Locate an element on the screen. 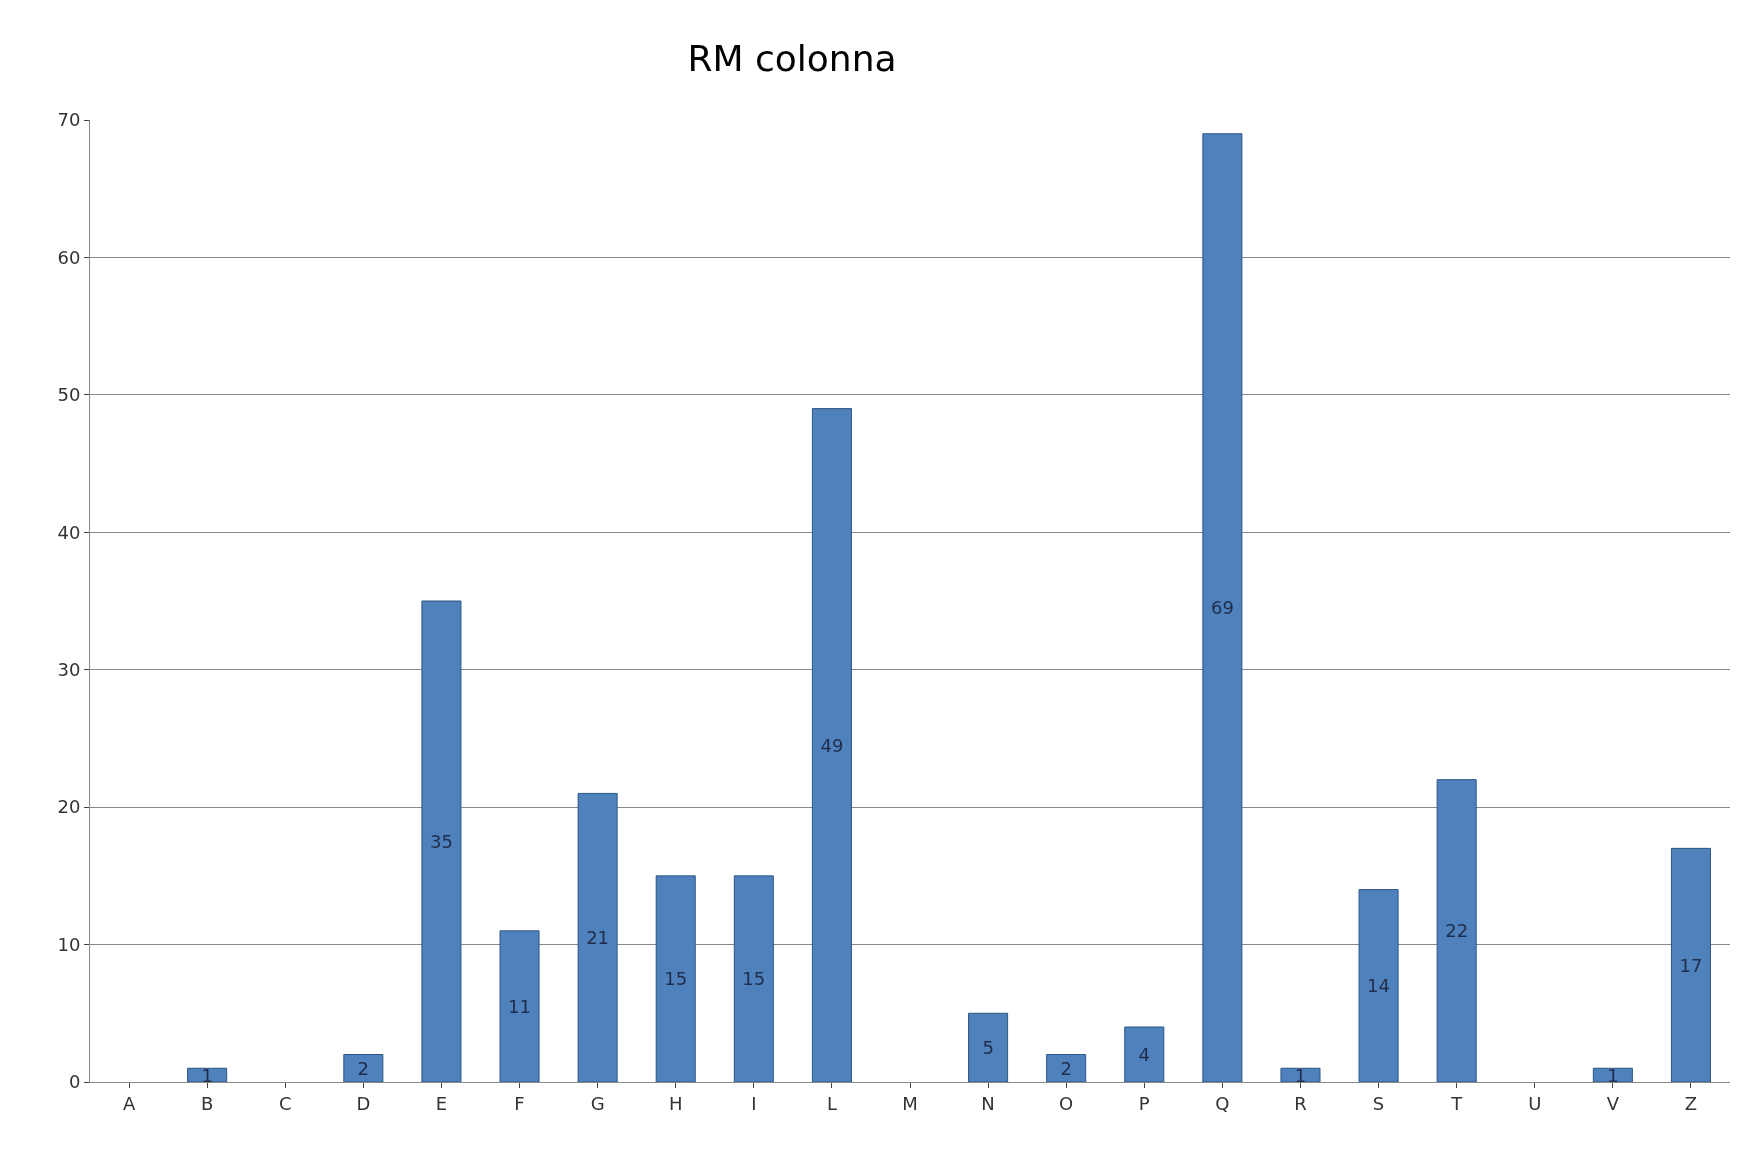 Image resolution: width=1760 pixels, height=1152 pixels. data-label: 69 is located at coordinates (1222, 608).